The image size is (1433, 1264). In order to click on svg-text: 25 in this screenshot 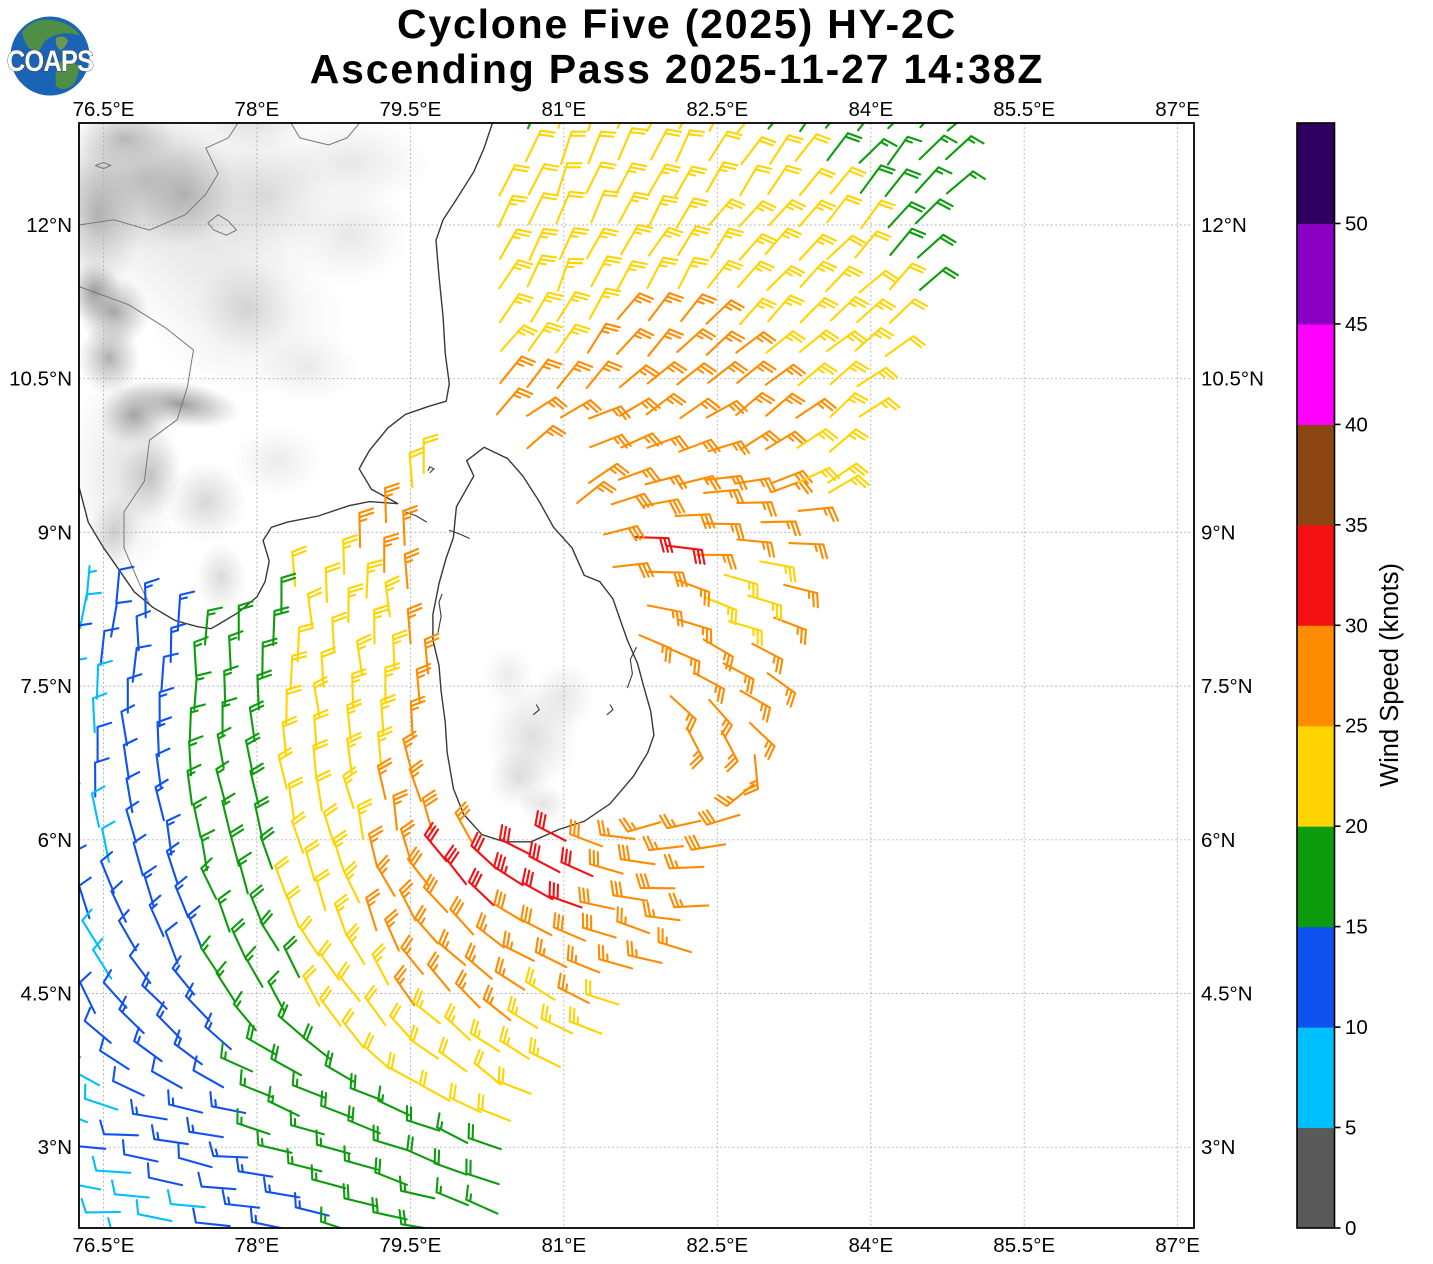, I will do `click(1356, 726)`.